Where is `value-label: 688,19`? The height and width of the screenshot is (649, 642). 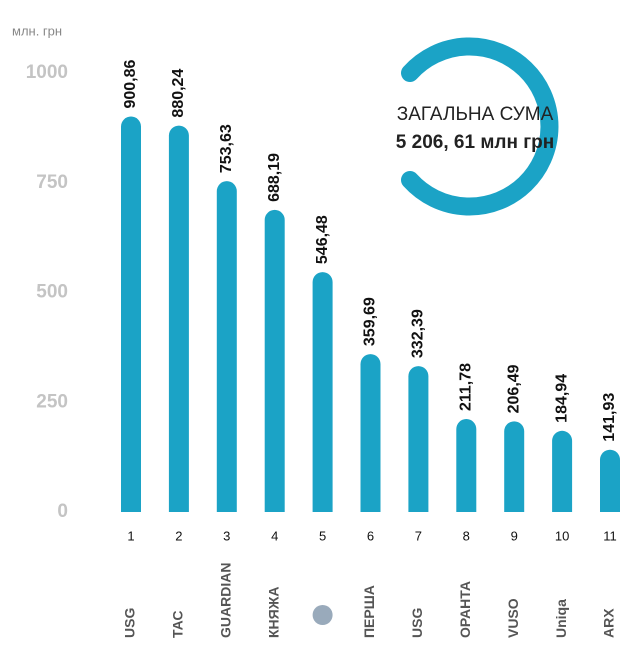 value-label: 688,19 is located at coordinates (274, 177).